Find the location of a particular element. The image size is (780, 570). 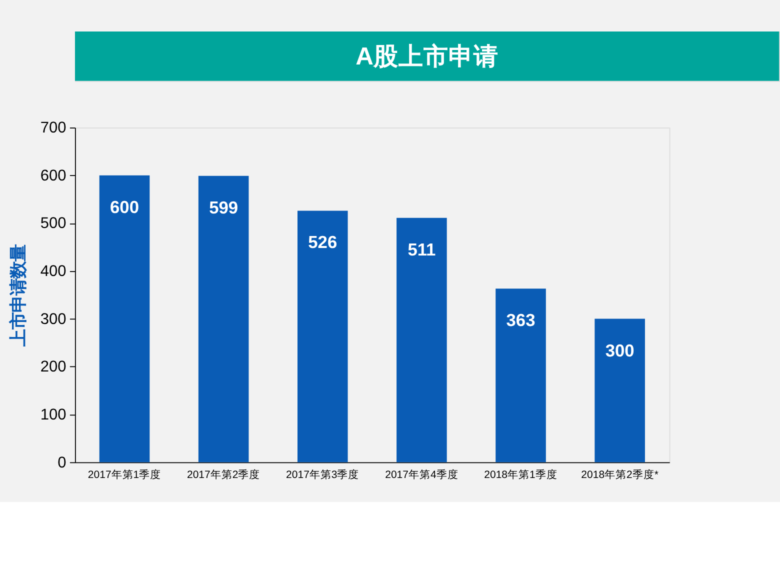

data-label: 363 is located at coordinates (521, 320).